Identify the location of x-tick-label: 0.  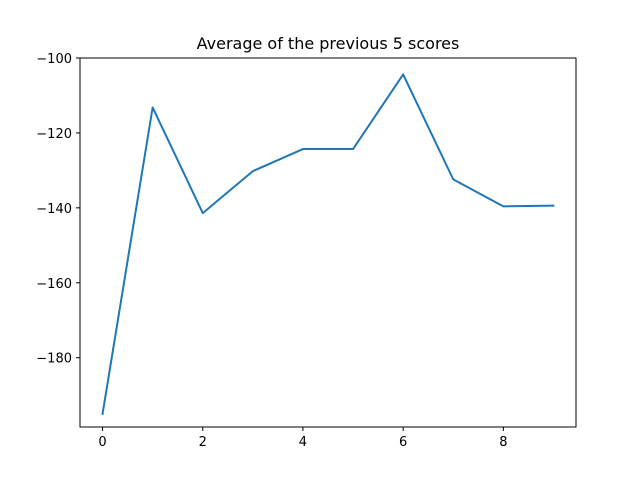
(102, 442).